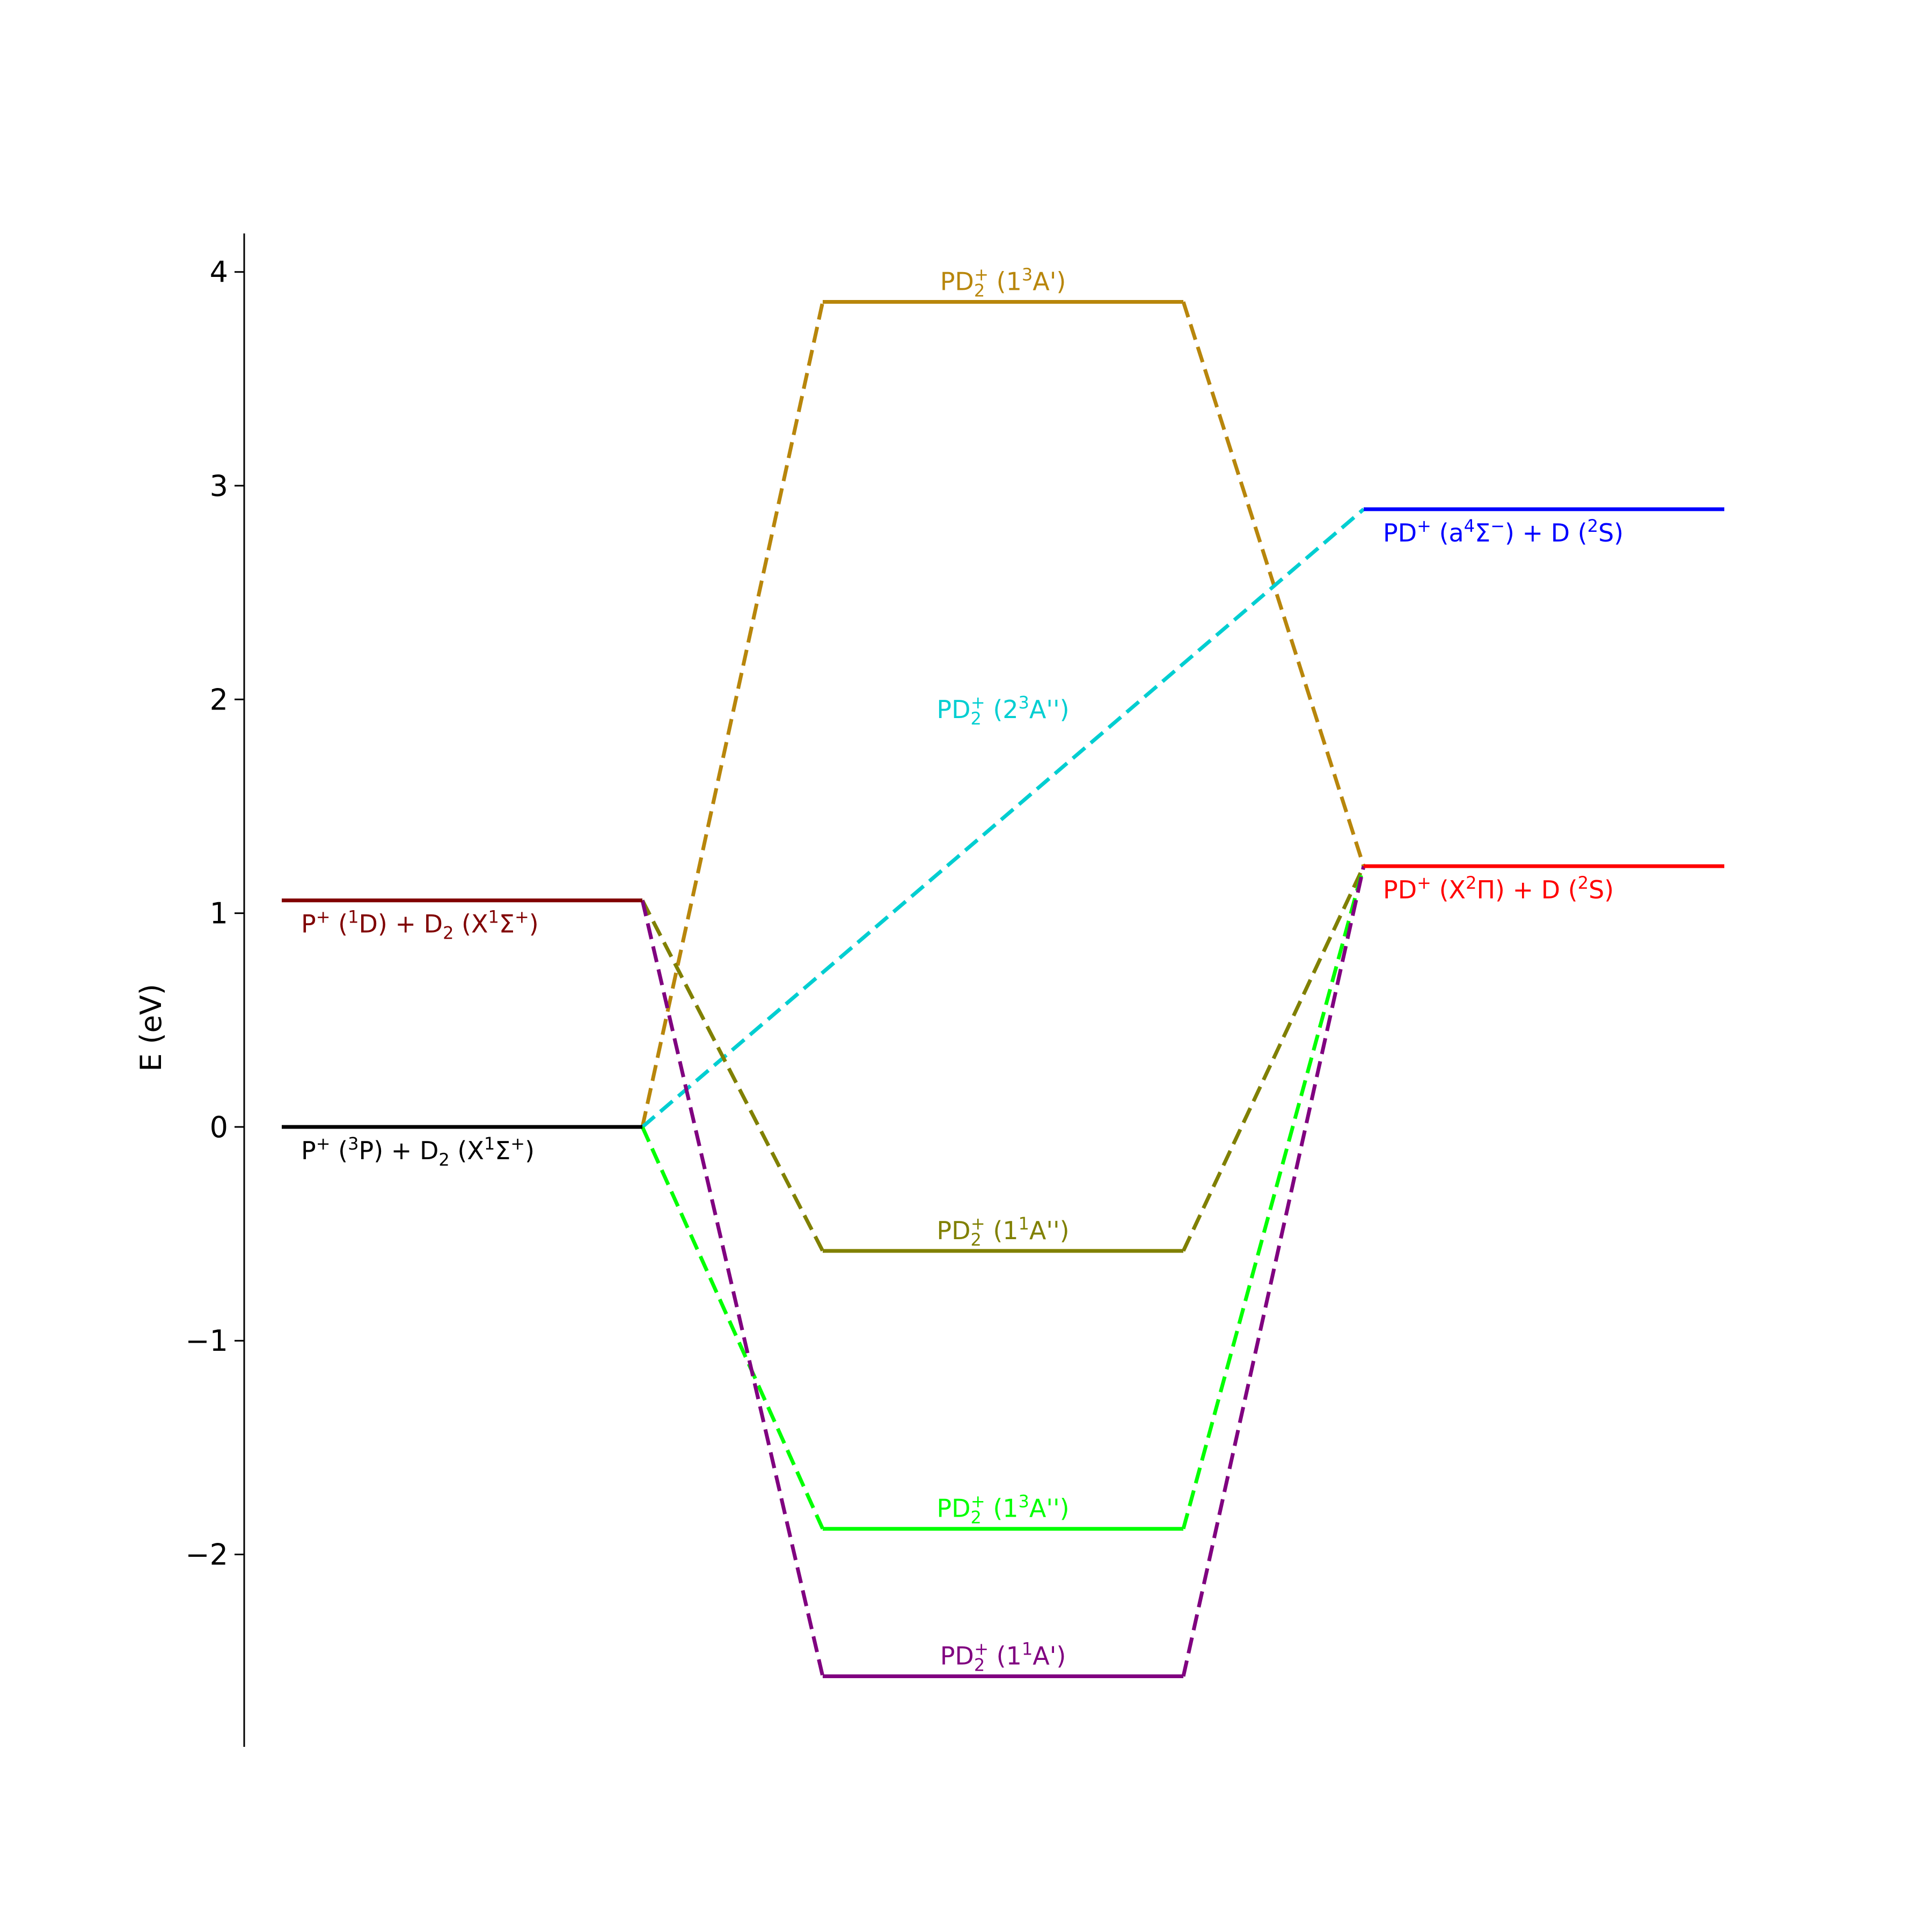  What do you see at coordinates (1503, 531) in the screenshot?
I see `level-label-pa4: PD+ (a4Σ−) + D (2S)` at bounding box center [1503, 531].